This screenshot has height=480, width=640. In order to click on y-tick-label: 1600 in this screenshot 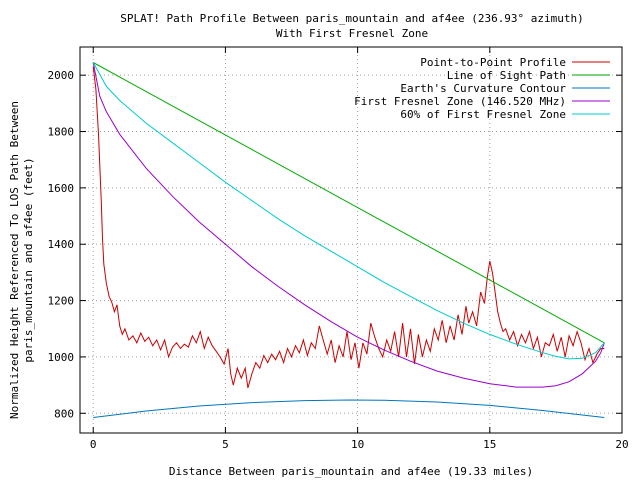, I will do `click(61, 188)`.